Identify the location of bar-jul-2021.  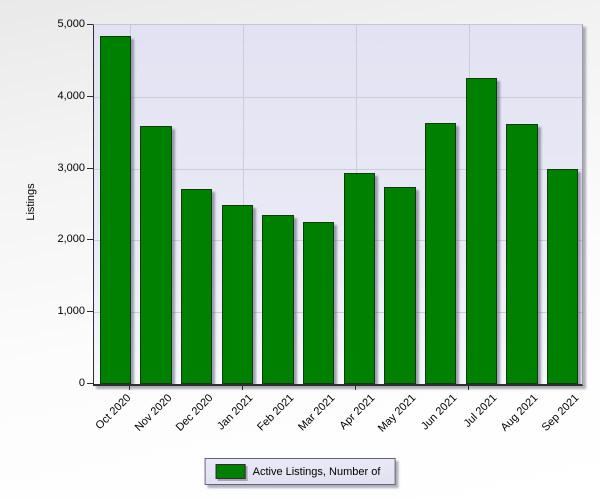
(481, 231).